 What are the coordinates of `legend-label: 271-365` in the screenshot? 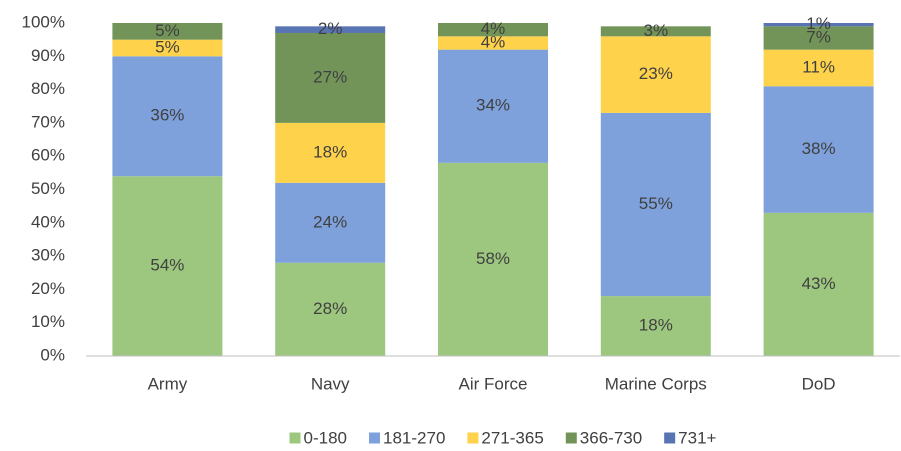 It's located at (512, 437).